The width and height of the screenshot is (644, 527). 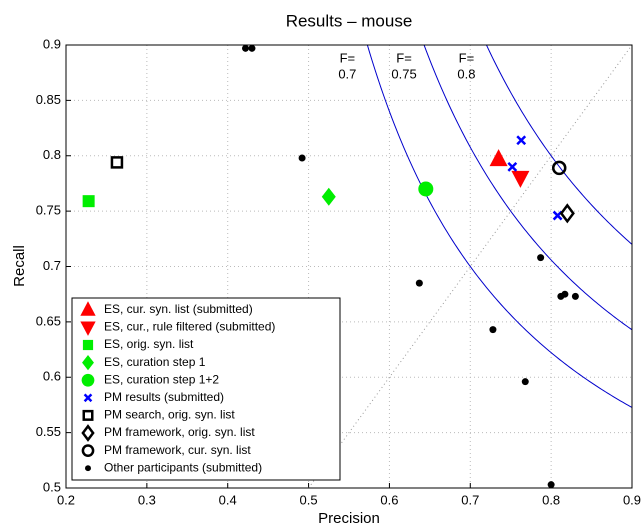 What do you see at coordinates (228, 499) in the screenshot?
I see `x-tick-label: 0.4` at bounding box center [228, 499].